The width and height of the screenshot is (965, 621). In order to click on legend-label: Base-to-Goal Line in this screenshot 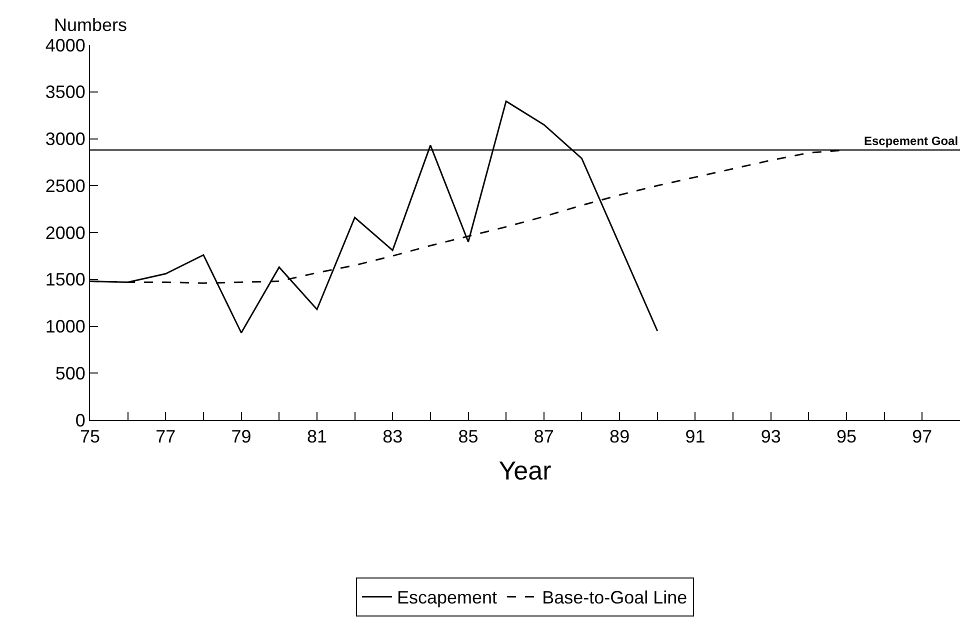, I will do `click(615, 598)`.